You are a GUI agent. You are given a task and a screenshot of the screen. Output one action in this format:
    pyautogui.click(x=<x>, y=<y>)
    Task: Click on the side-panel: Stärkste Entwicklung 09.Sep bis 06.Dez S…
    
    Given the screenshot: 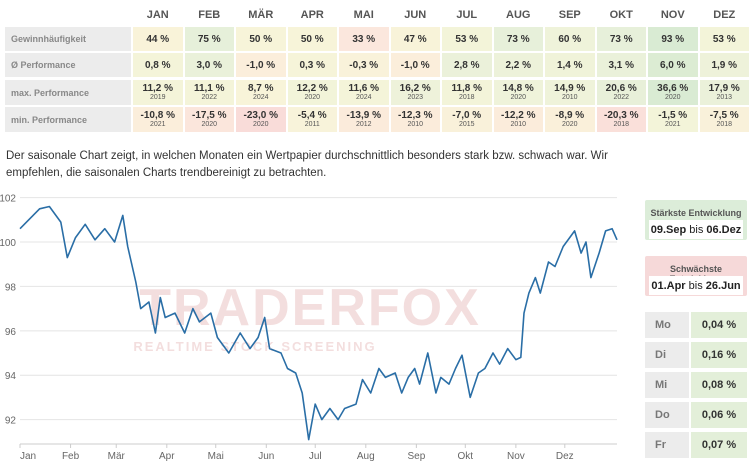 What is the action you would take?
    pyautogui.click(x=696, y=330)
    